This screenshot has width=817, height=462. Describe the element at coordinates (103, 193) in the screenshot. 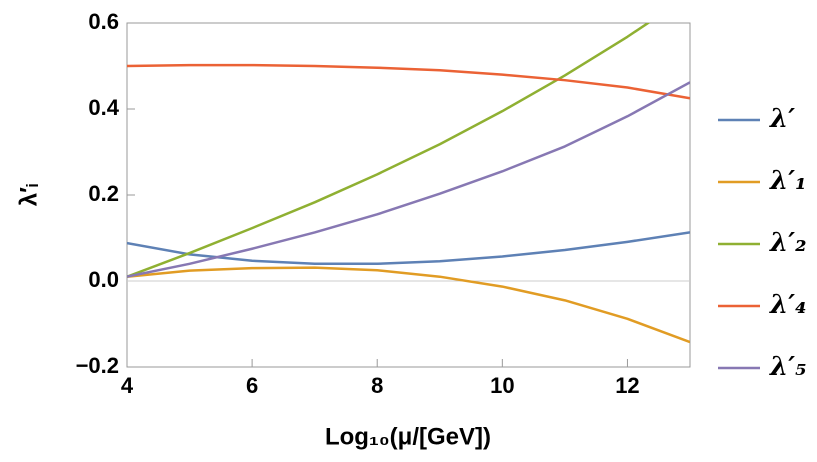

I see `y-tick-label: 0.2` at that location.